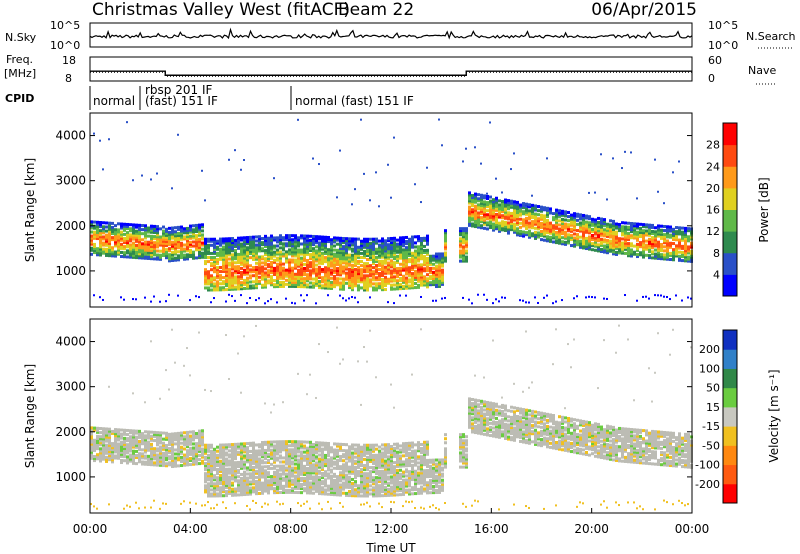  I want to click on power-colorbar-tick: 24, so click(713, 166).